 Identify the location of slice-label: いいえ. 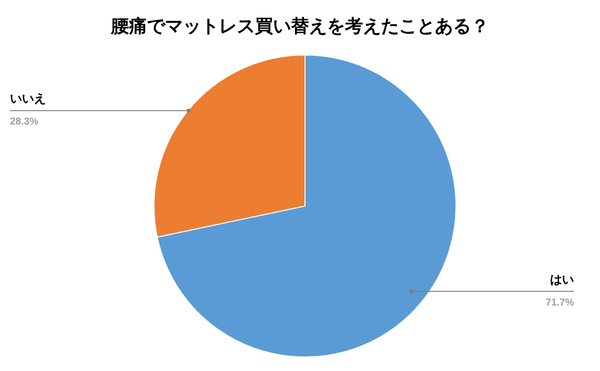
(28, 99).